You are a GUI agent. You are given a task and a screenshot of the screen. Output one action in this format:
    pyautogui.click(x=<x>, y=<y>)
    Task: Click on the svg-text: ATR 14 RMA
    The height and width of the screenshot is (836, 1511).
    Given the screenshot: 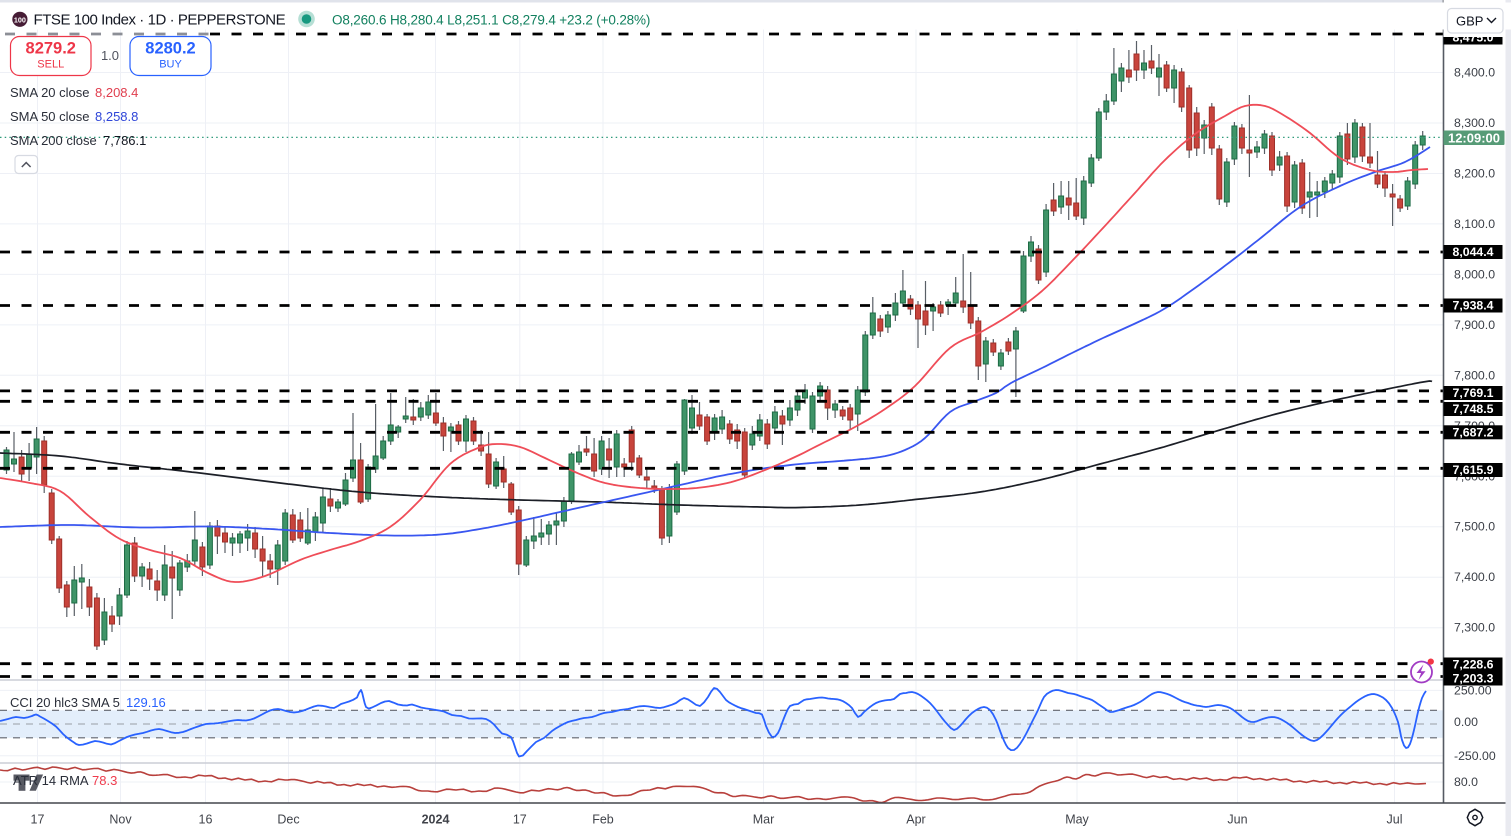 What is the action you would take?
    pyautogui.click(x=51, y=780)
    